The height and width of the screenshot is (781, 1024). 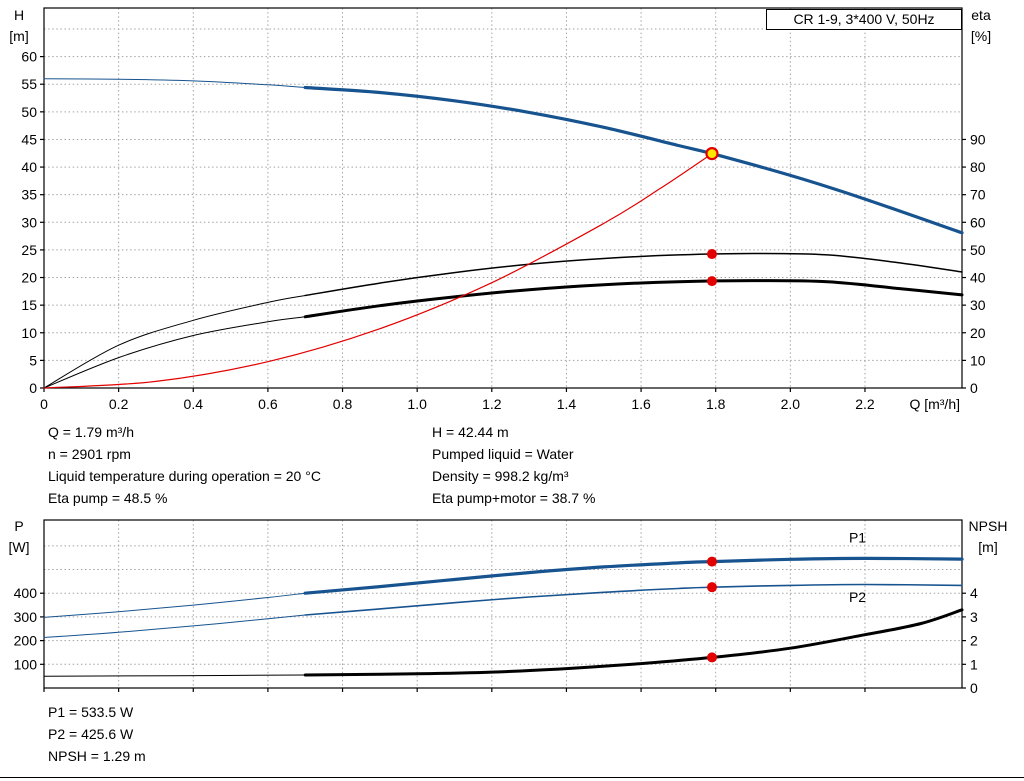 What do you see at coordinates (716, 404) in the screenshot?
I see `x-tick-label: 1.8` at bounding box center [716, 404].